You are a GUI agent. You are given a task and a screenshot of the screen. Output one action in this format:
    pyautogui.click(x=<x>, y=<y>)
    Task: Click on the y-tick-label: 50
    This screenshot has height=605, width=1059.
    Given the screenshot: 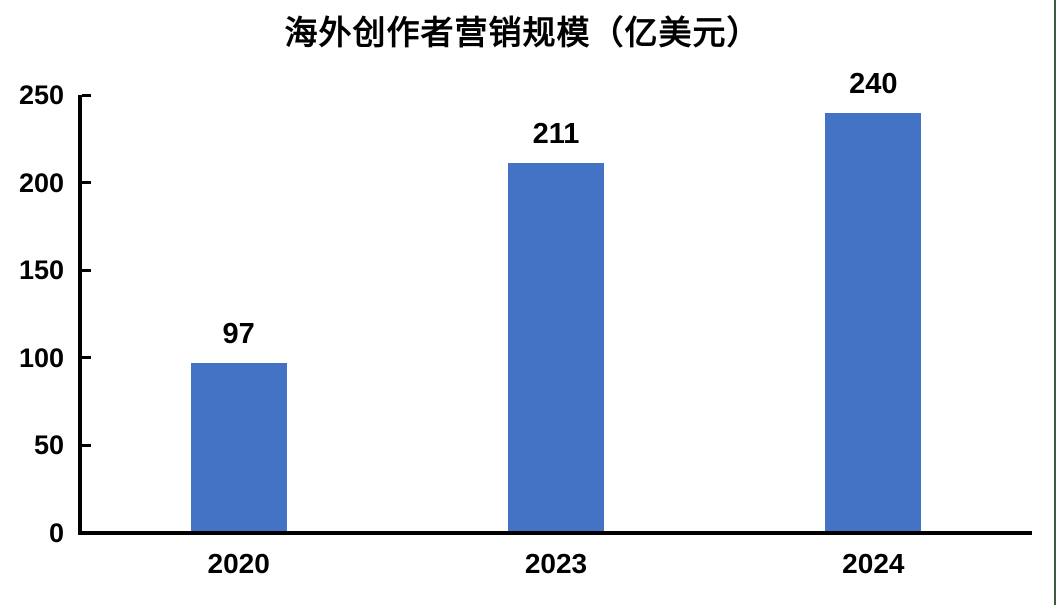 What is the action you would take?
    pyautogui.click(x=48, y=445)
    